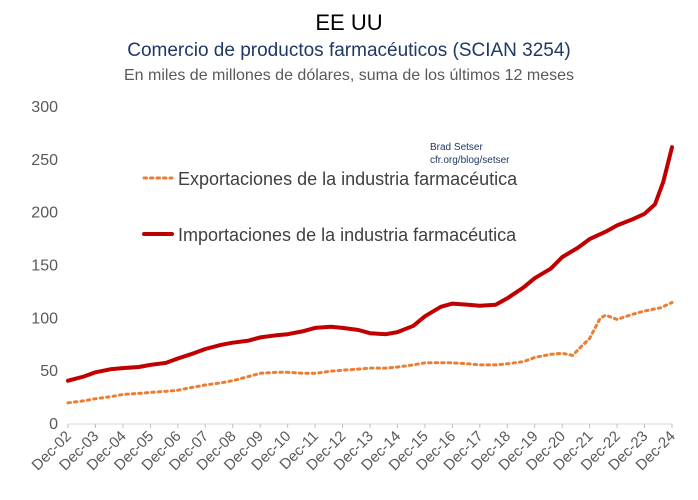 This screenshot has height=500, width=698. What do you see at coordinates (44, 160) in the screenshot?
I see `y-tick-label: 250` at bounding box center [44, 160].